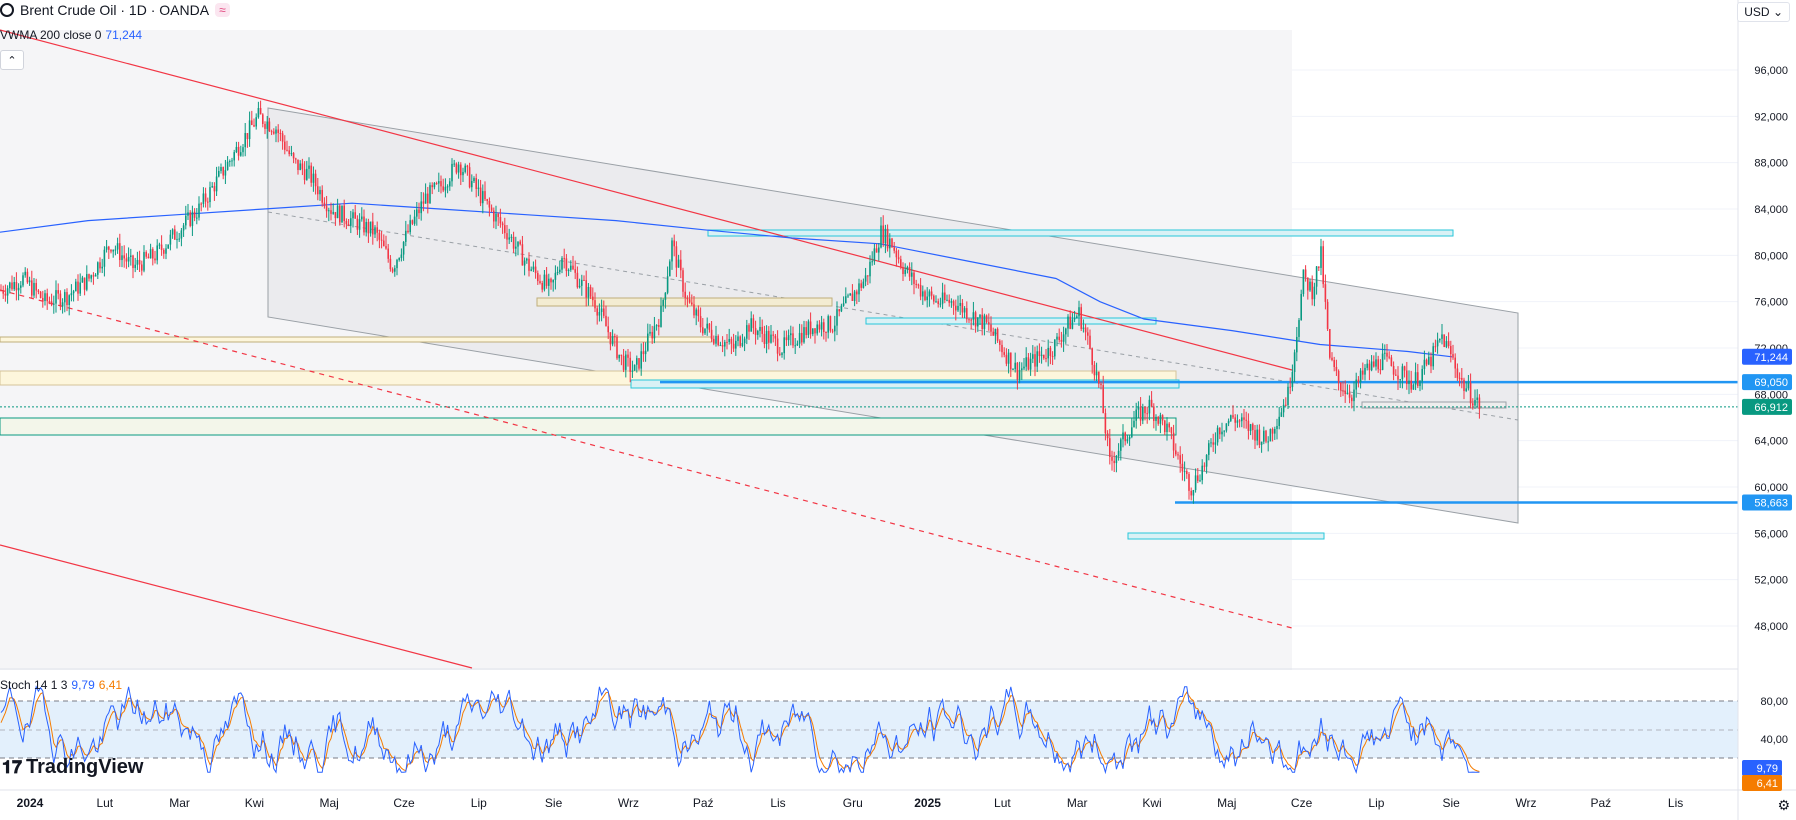 The image size is (1796, 820). Describe the element at coordinates (329, 803) in the screenshot. I see `time-tick-label: Maj` at that location.